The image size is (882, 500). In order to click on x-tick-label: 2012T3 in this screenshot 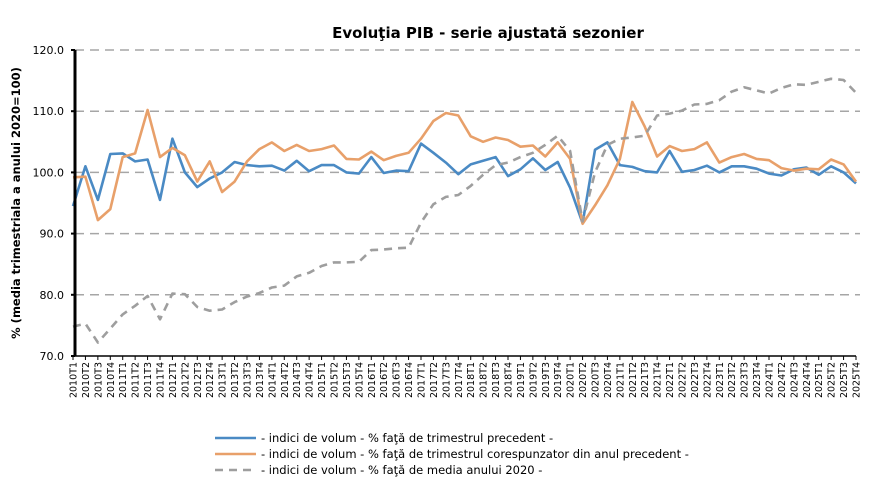, I will do `click(198, 380)`.